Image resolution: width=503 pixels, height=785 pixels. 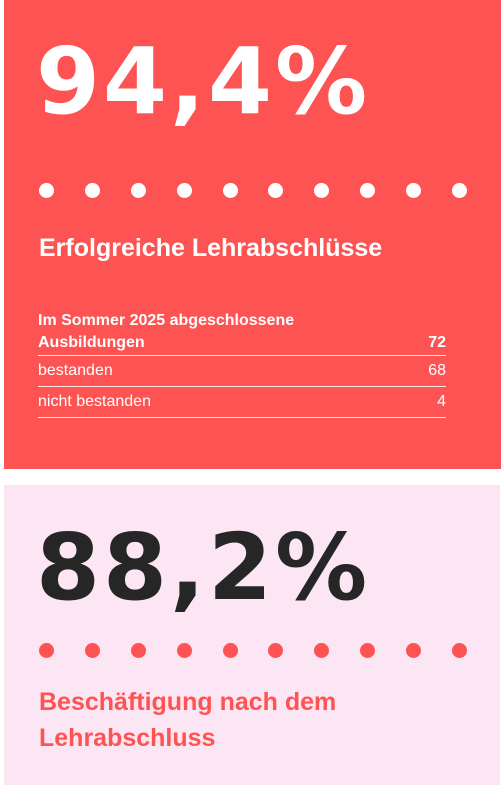 I want to click on table-row-label: nicht bestanden, so click(x=94, y=401).